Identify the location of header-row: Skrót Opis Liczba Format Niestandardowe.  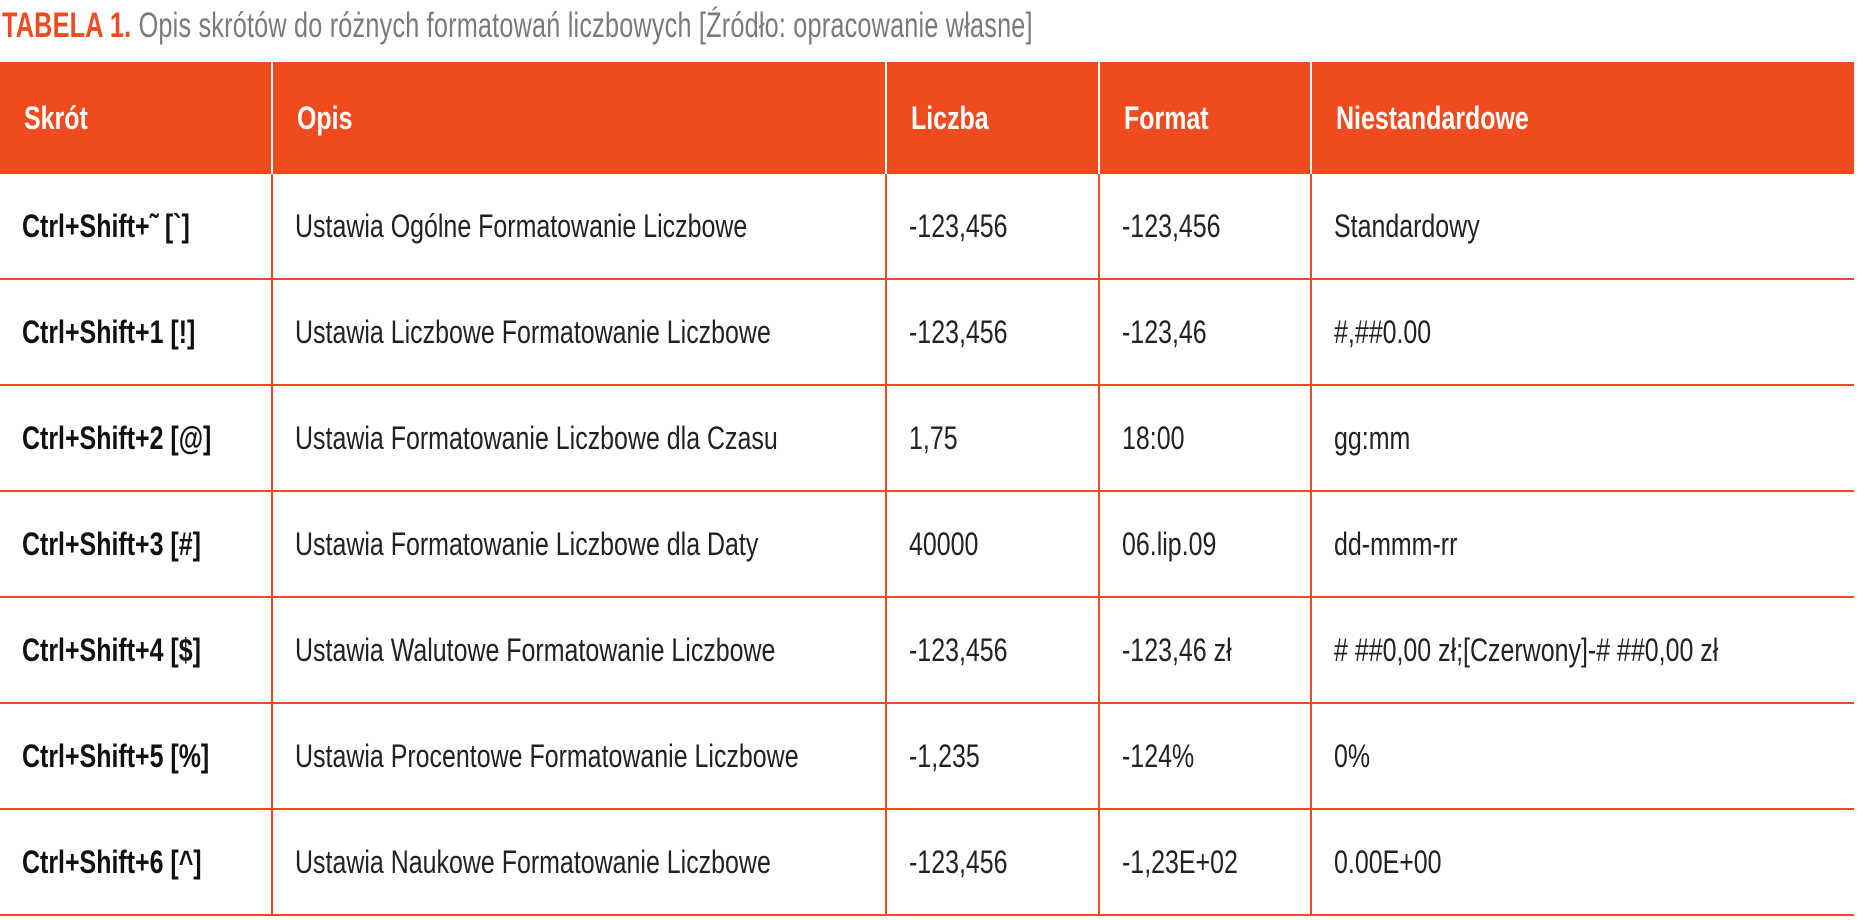
(927, 118).